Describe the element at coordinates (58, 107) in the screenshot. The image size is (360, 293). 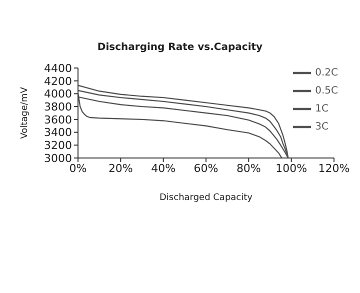
I see `y-tick-label: 3800` at that location.